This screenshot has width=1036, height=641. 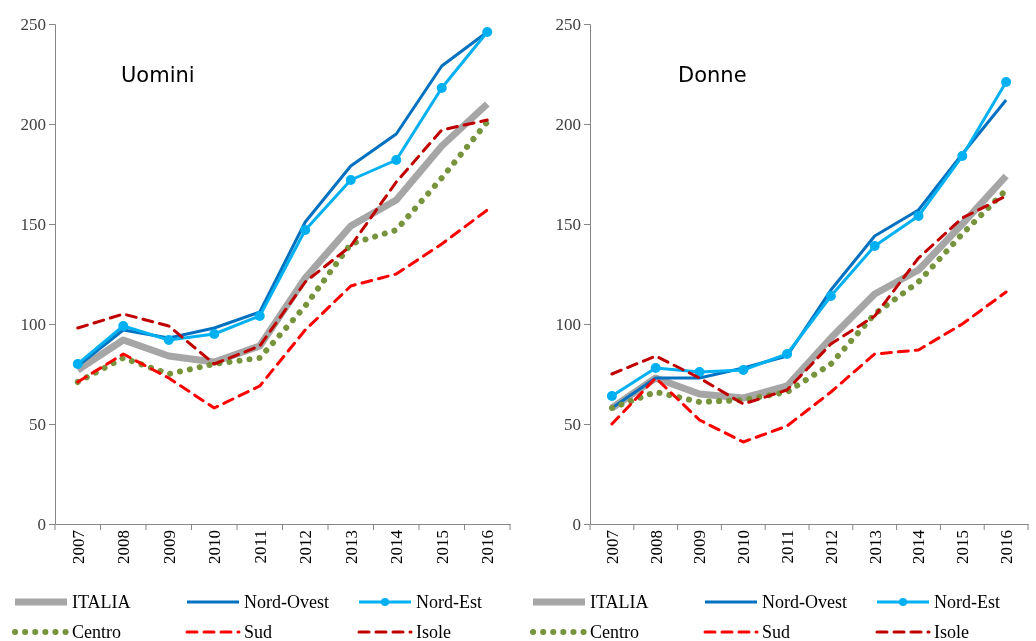 What do you see at coordinates (158, 75) in the screenshot?
I see `text: Uomini` at bounding box center [158, 75].